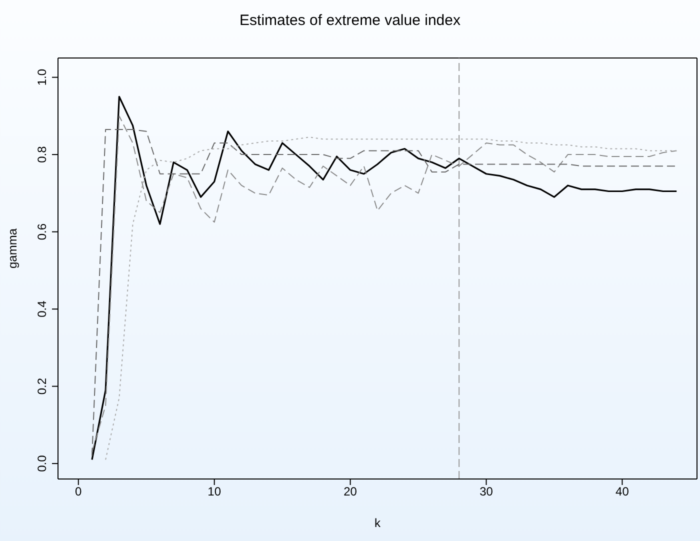 The width and height of the screenshot is (700, 541). Describe the element at coordinates (78, 491) in the screenshot. I see `x-tick-label: 0` at that location.